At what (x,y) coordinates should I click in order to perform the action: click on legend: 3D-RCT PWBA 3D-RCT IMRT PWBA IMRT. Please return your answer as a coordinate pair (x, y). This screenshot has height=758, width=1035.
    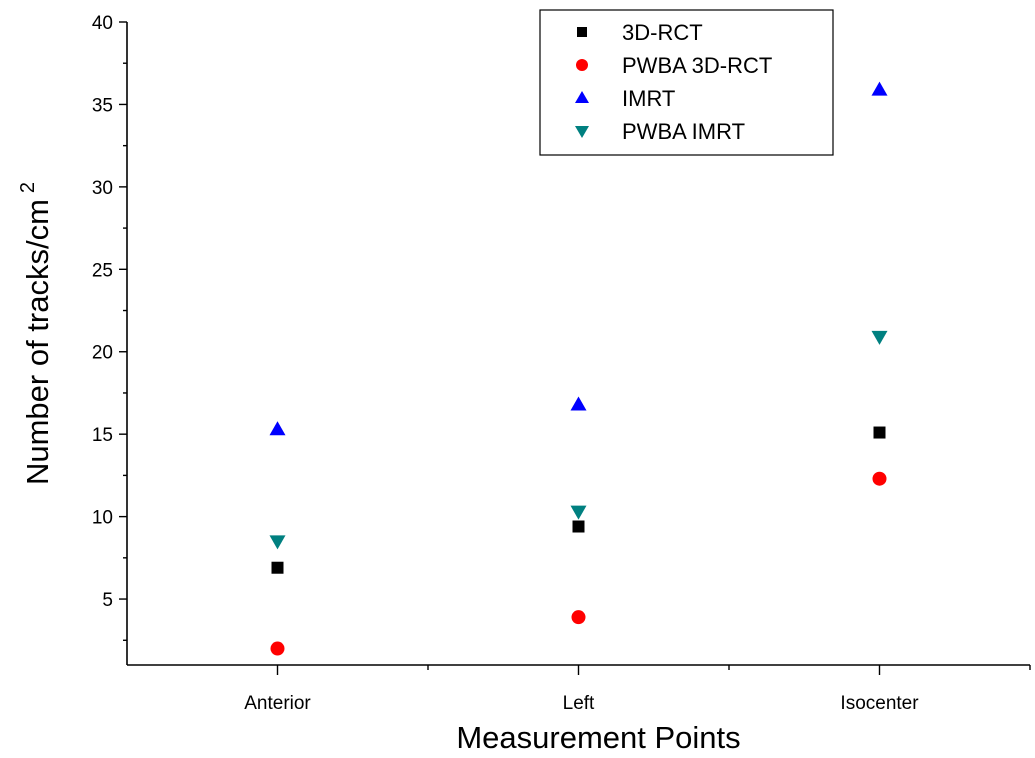
    Looking at the image, I should click on (686, 82).